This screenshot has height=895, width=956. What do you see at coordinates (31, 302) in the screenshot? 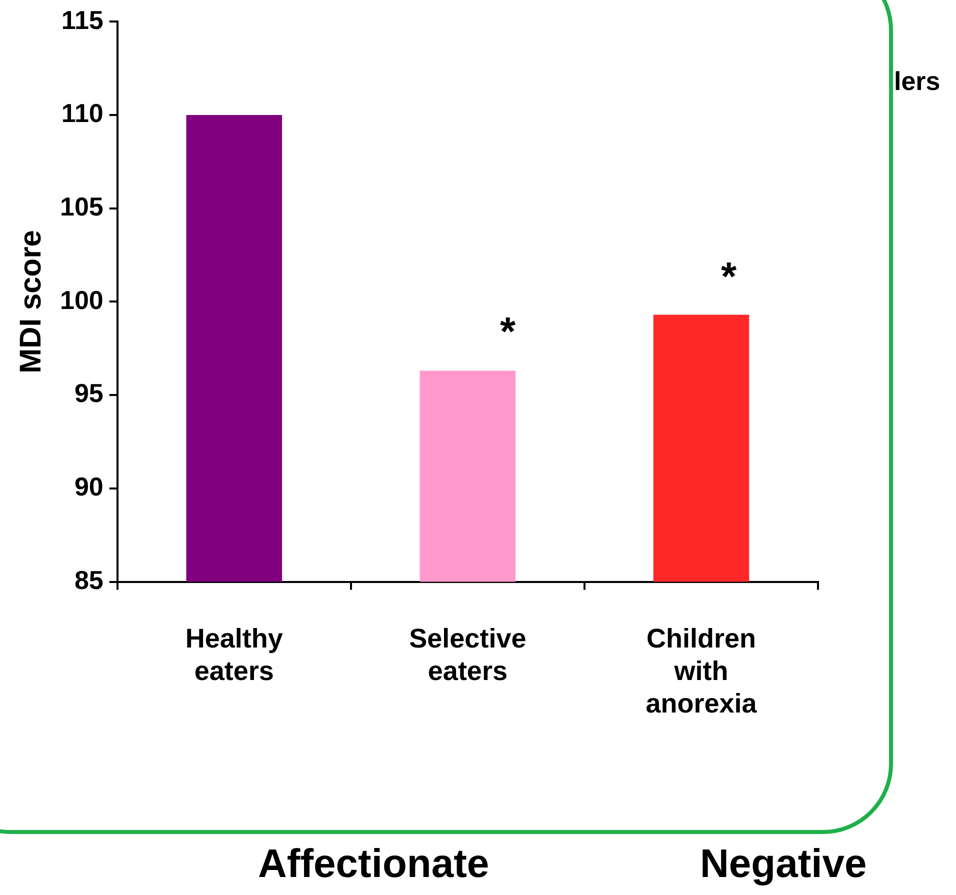
I see `y-axis-title: MDI score` at bounding box center [31, 302].